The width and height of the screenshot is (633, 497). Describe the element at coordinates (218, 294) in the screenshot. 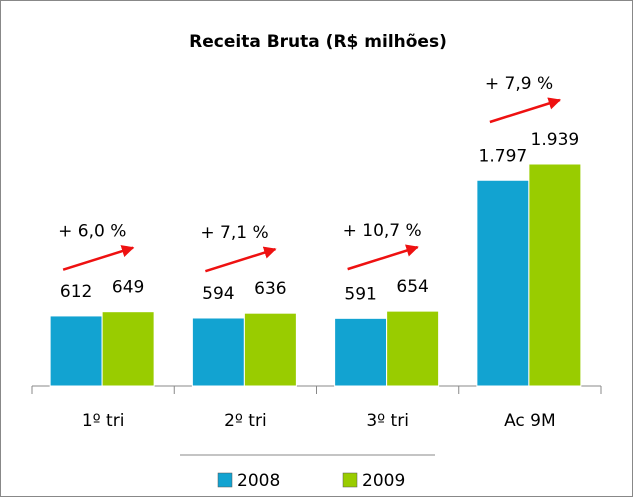

I see `value-label: 594` at that location.